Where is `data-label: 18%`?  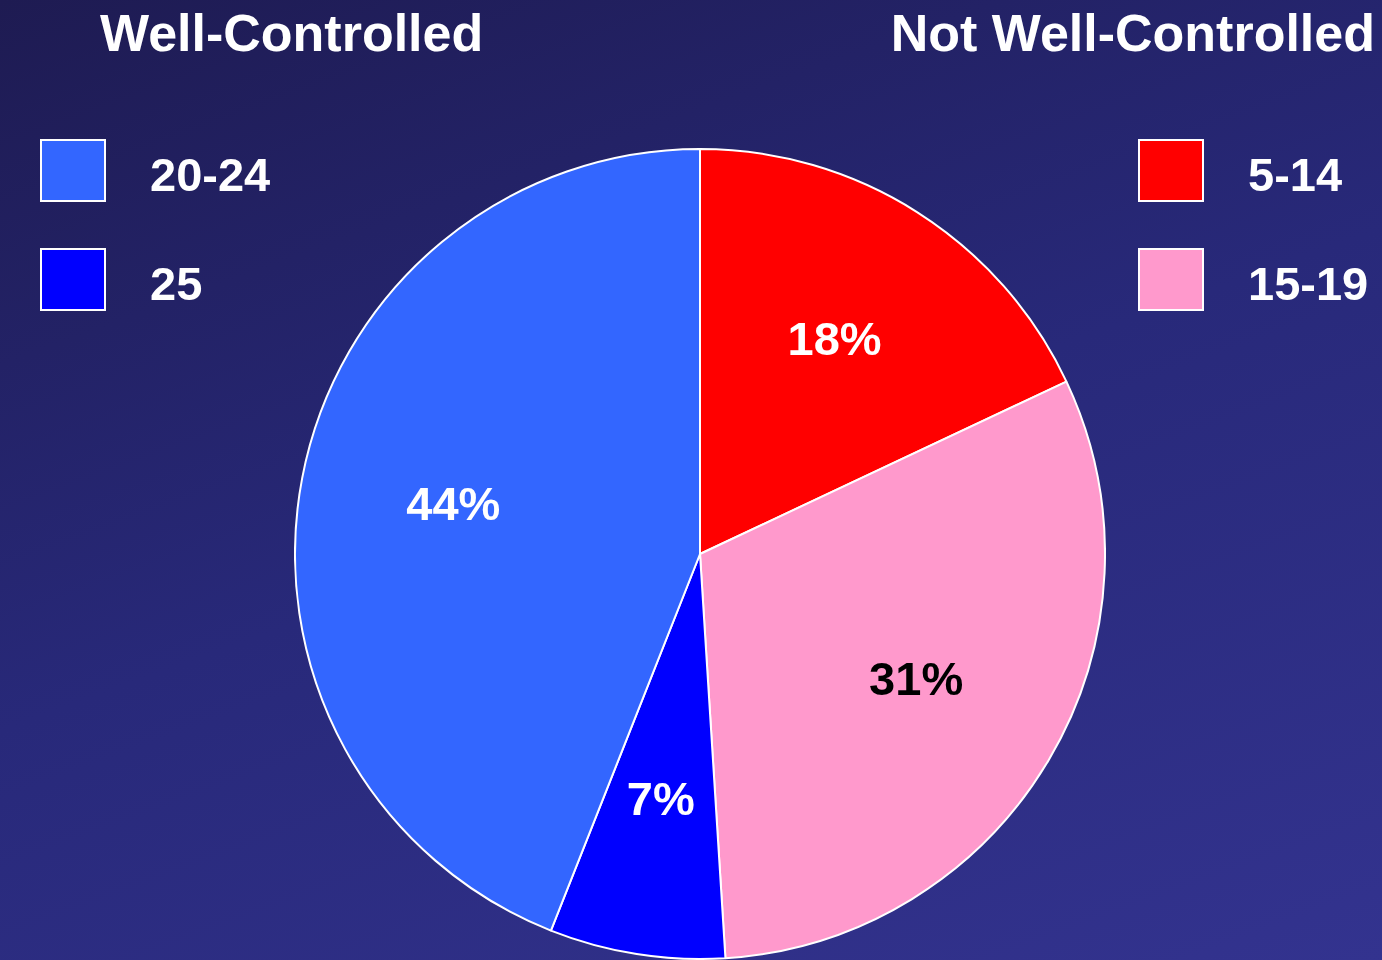
data-label: 18% is located at coordinates (834, 338).